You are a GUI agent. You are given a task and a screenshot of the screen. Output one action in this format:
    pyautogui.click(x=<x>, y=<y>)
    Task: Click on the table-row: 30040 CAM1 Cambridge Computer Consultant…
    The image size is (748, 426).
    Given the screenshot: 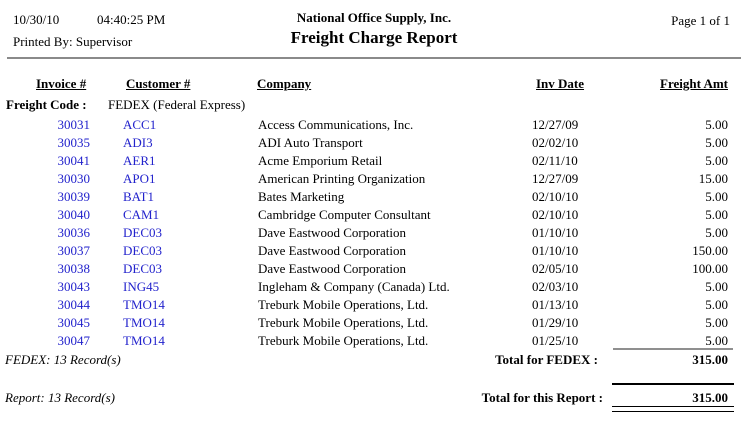 What is the action you would take?
    pyautogui.click(x=374, y=215)
    